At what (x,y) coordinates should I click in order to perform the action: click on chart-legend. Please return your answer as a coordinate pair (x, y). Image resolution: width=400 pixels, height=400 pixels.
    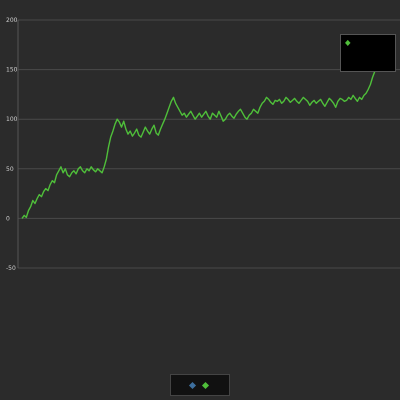
    Looking at the image, I should click on (200, 385).